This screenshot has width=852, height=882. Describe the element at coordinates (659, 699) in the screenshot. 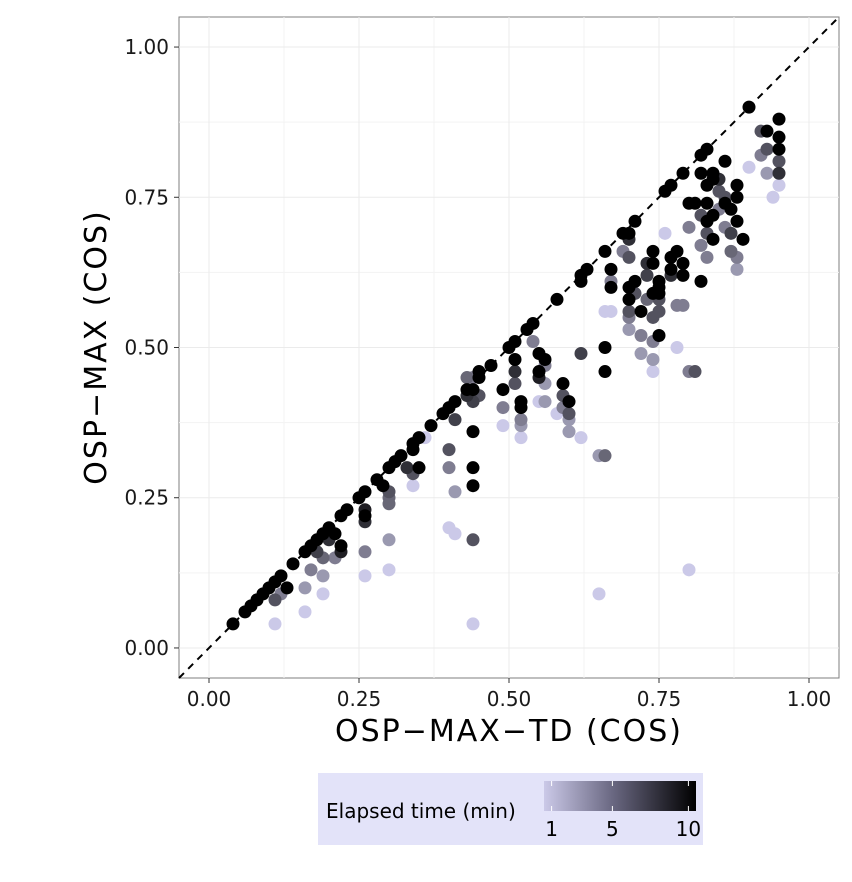

I see `x-tick-label: 0.75` at that location.